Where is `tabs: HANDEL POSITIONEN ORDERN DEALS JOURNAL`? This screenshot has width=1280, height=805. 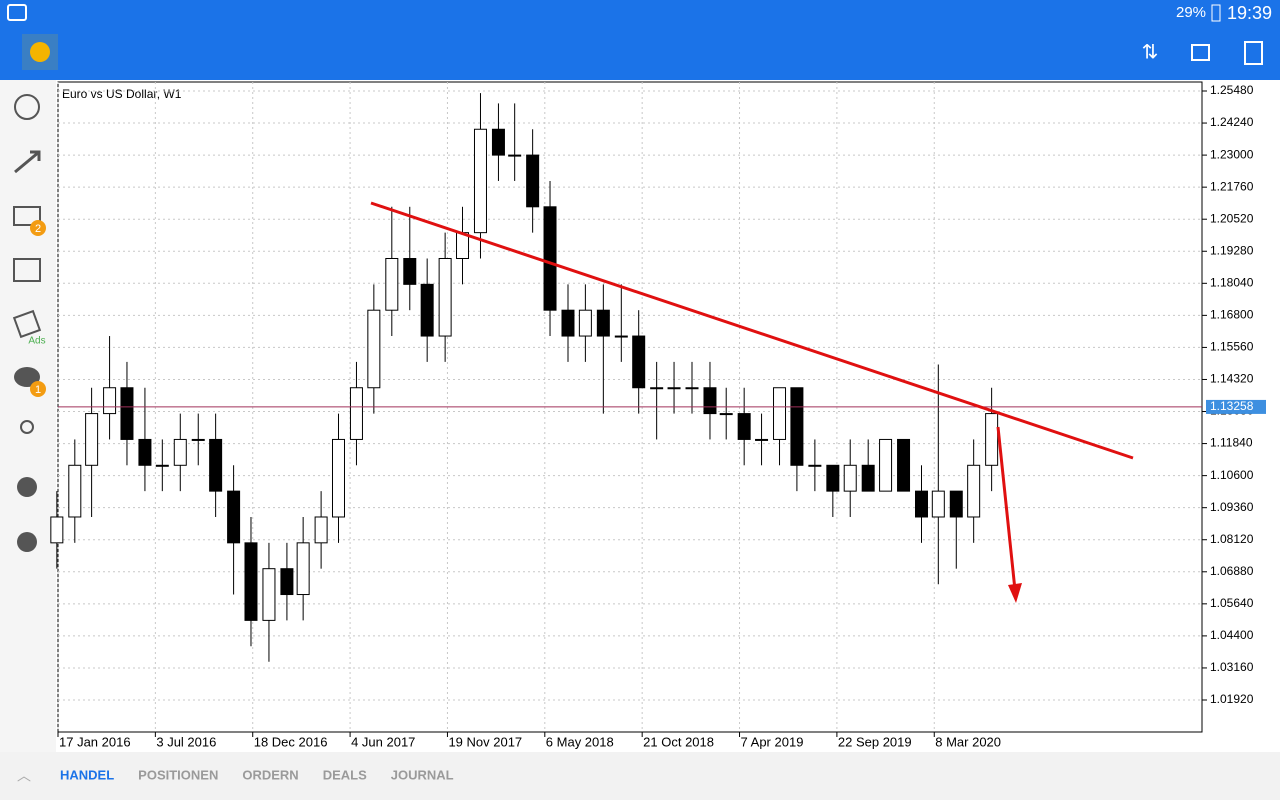 tabs: HANDEL POSITIONEN ORDERN DEALS JOURNAL is located at coordinates (257, 774).